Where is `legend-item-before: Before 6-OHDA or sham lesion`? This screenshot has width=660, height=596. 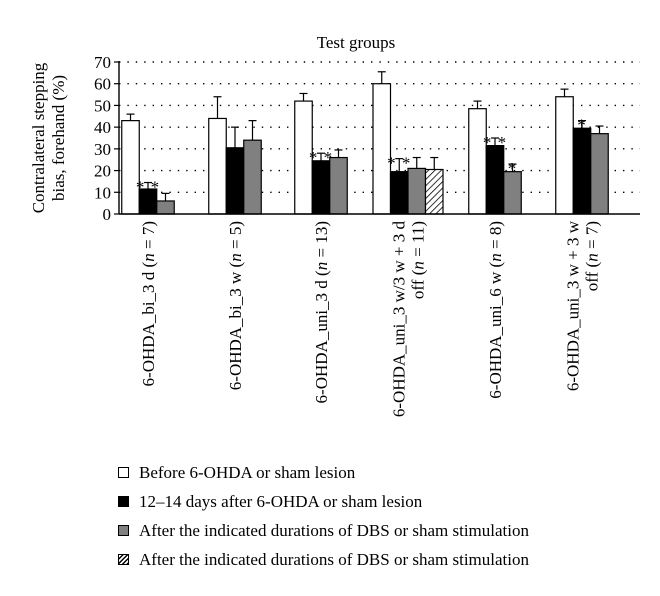 legend-item-before: Before 6-OHDA or sham lesion is located at coordinates (388, 472).